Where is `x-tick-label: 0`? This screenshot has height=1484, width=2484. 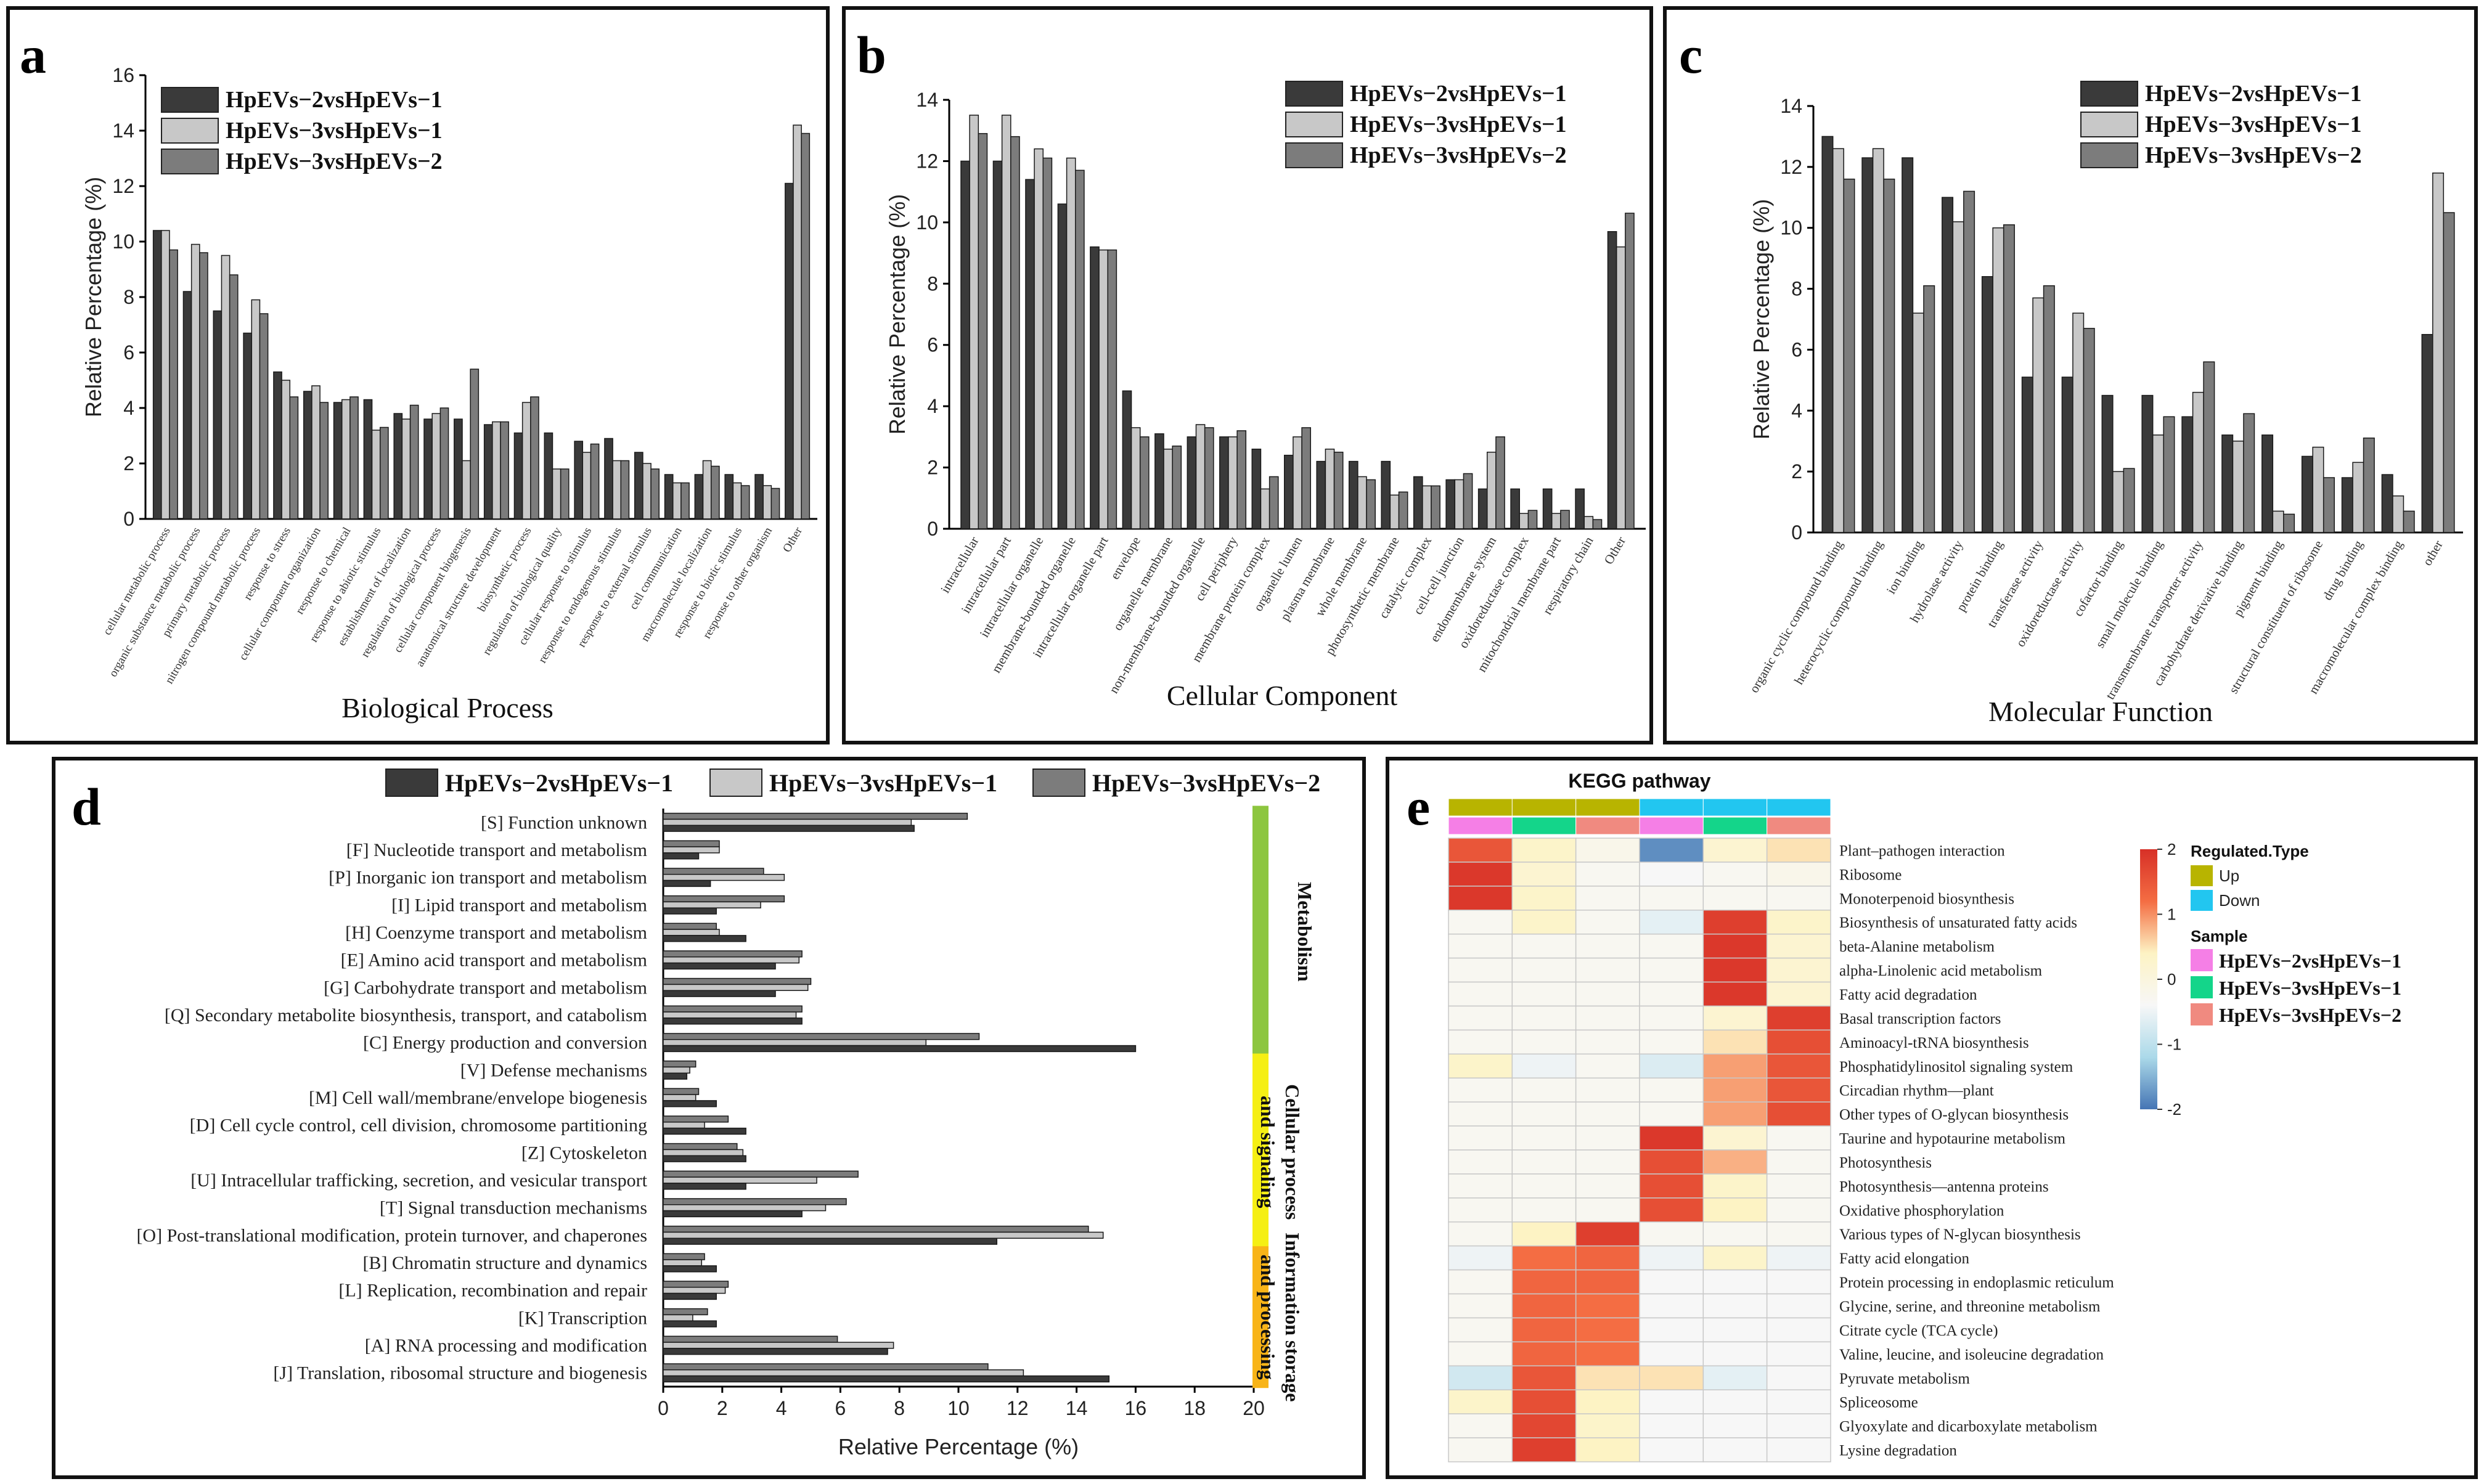
x-tick-label: 0 is located at coordinates (663, 1408).